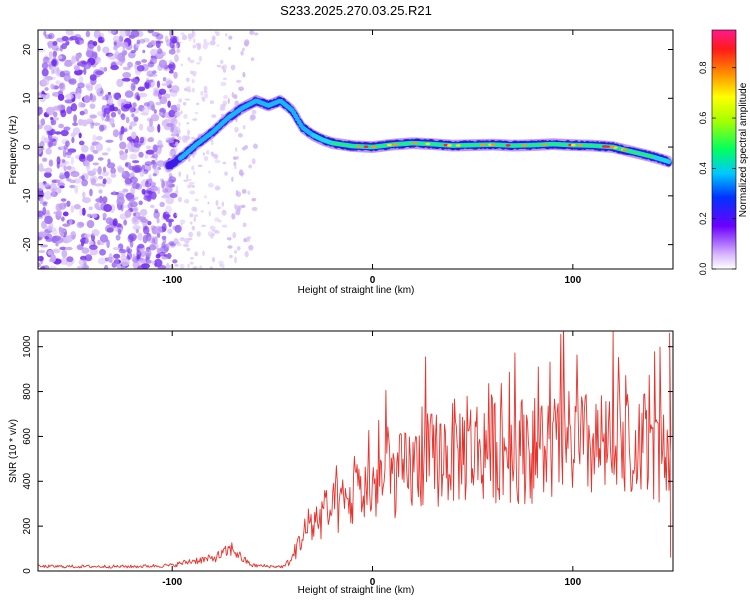  What do you see at coordinates (652, 157) in the screenshot?
I see `heatmap-ridge-peak` at bounding box center [652, 157].